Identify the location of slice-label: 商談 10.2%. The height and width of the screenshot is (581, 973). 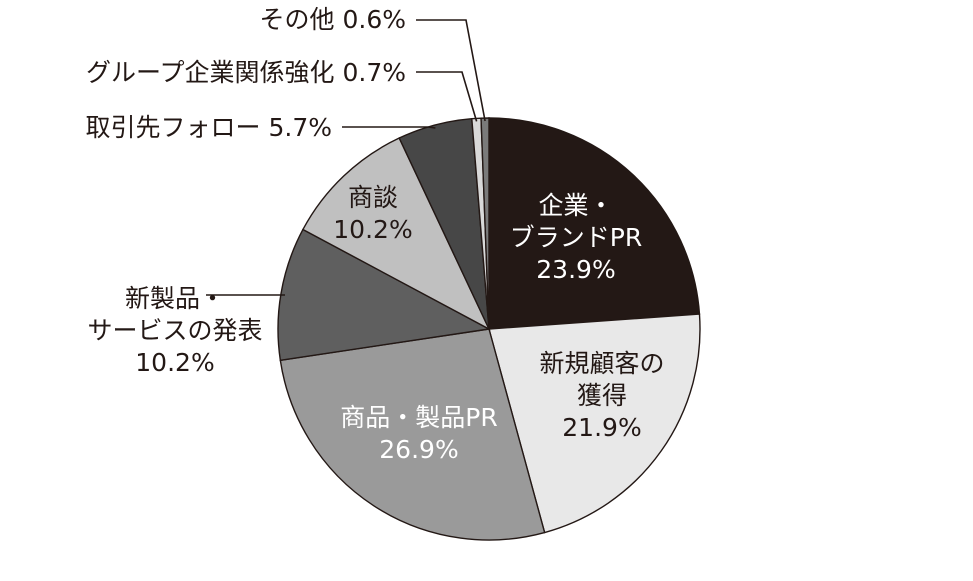
(372, 213).